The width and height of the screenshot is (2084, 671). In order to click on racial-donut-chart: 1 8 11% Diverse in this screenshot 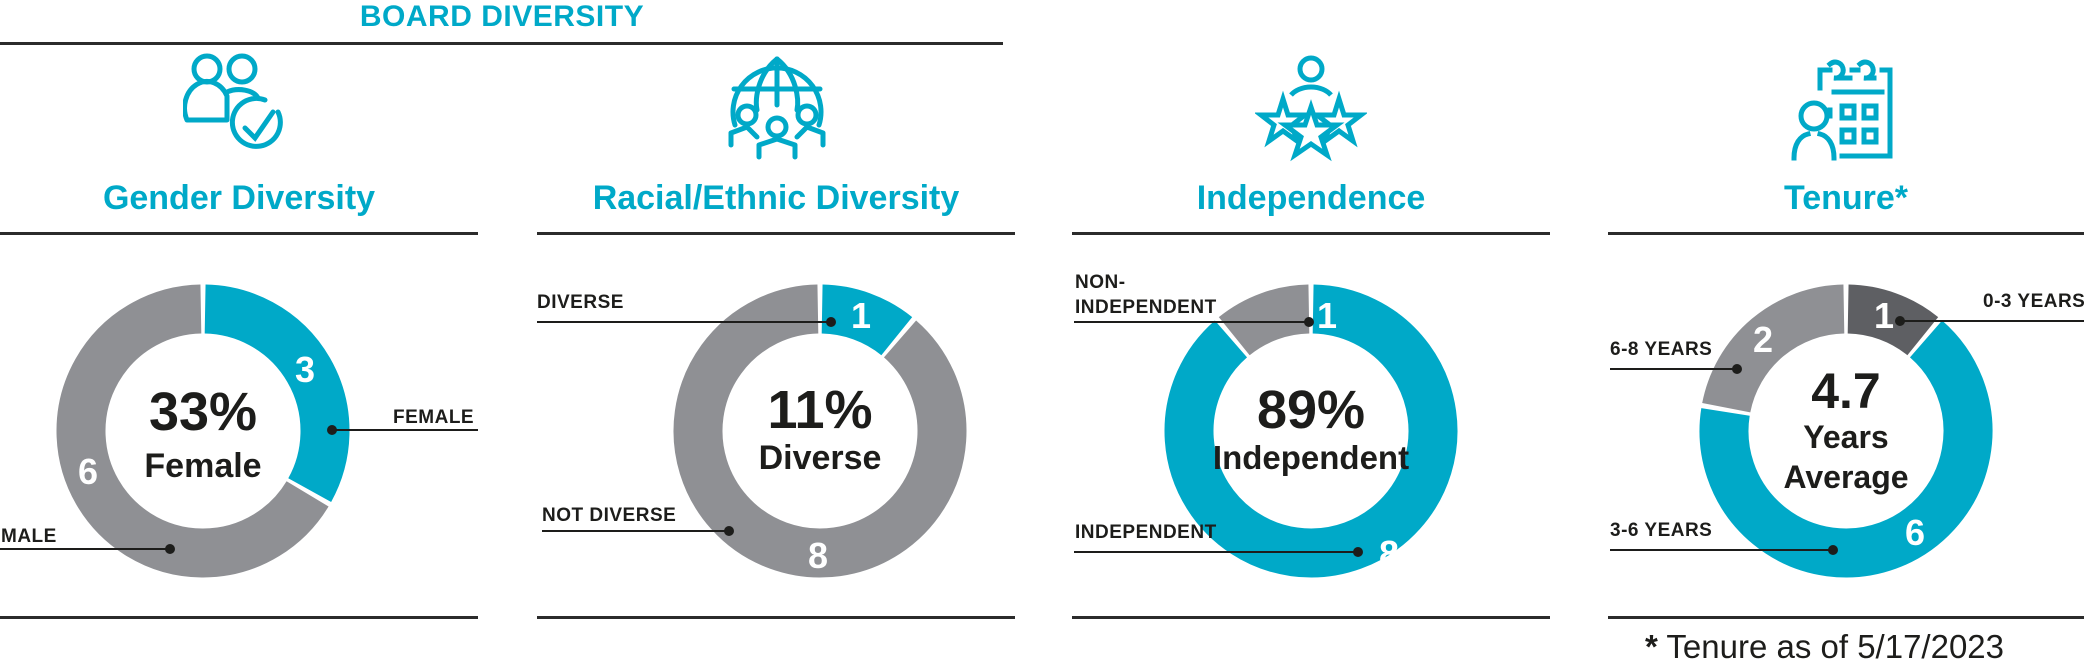, I will do `click(752, 431)`.